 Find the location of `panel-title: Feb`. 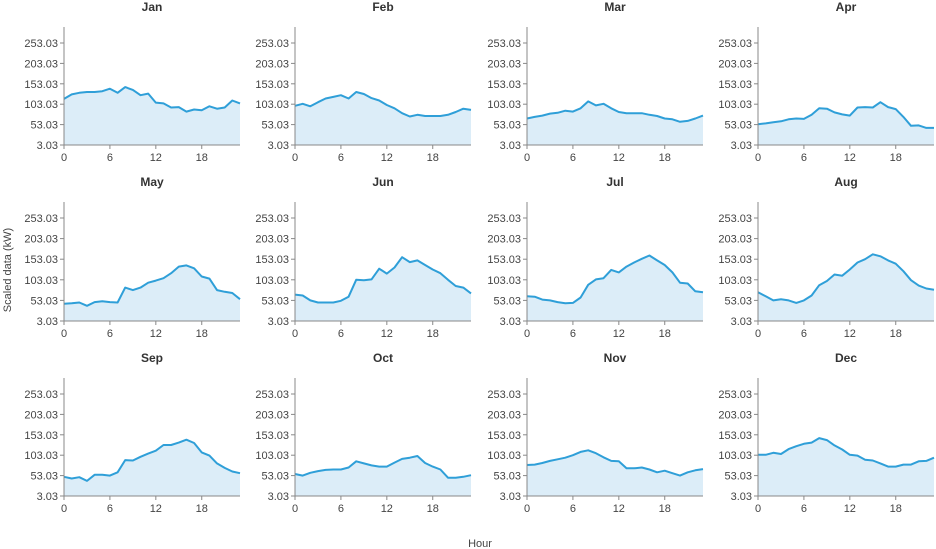

panel-title: Feb is located at coordinates (382, 7).